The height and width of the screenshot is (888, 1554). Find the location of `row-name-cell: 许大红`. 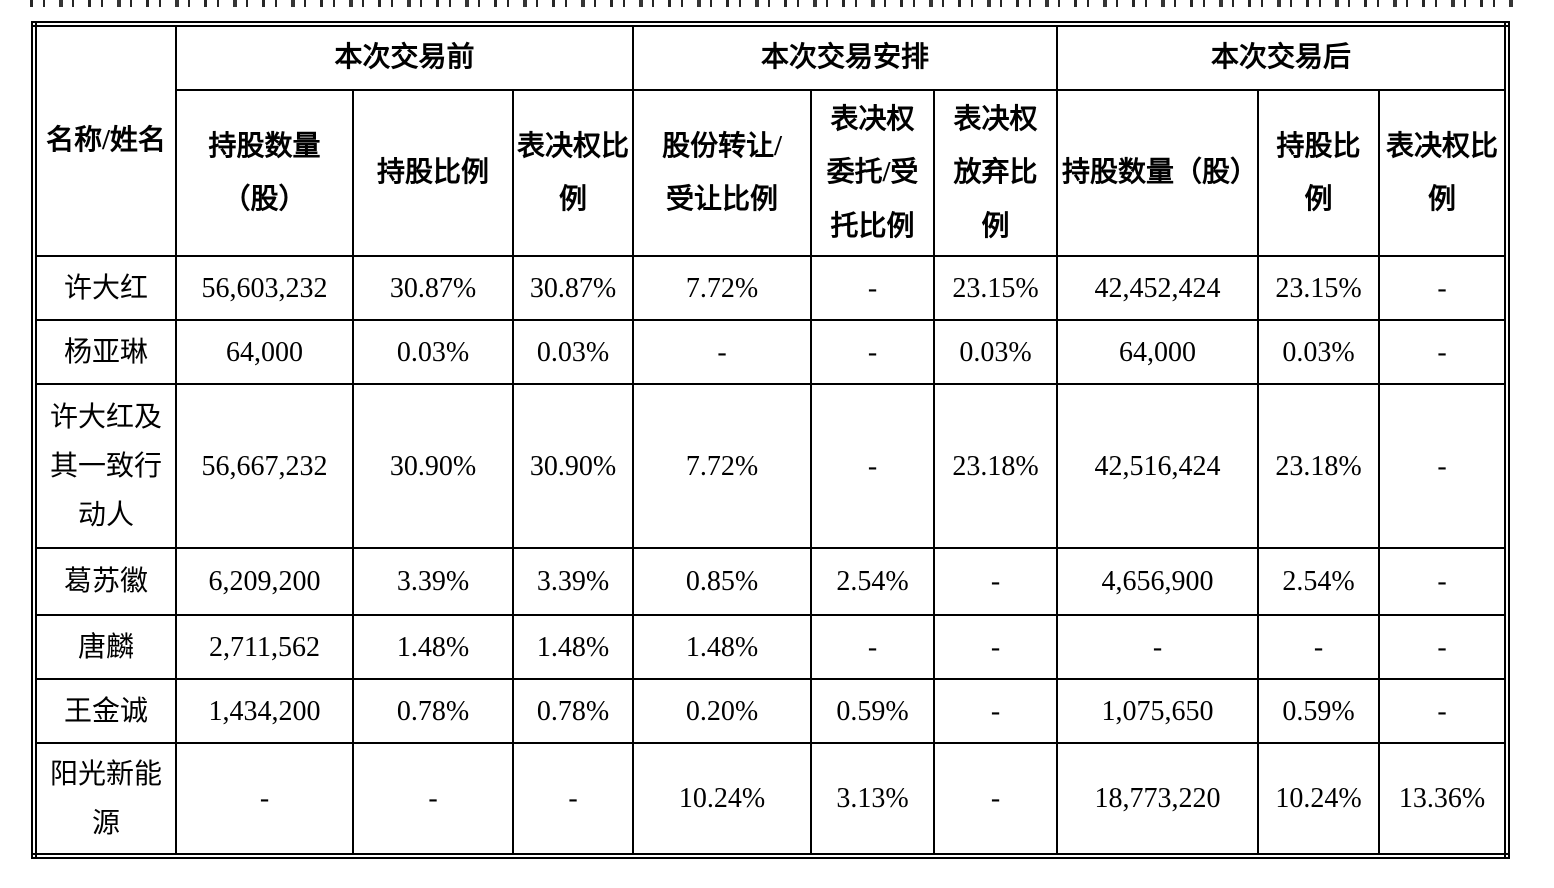

row-name-cell: 许大红 is located at coordinates (105, 288).